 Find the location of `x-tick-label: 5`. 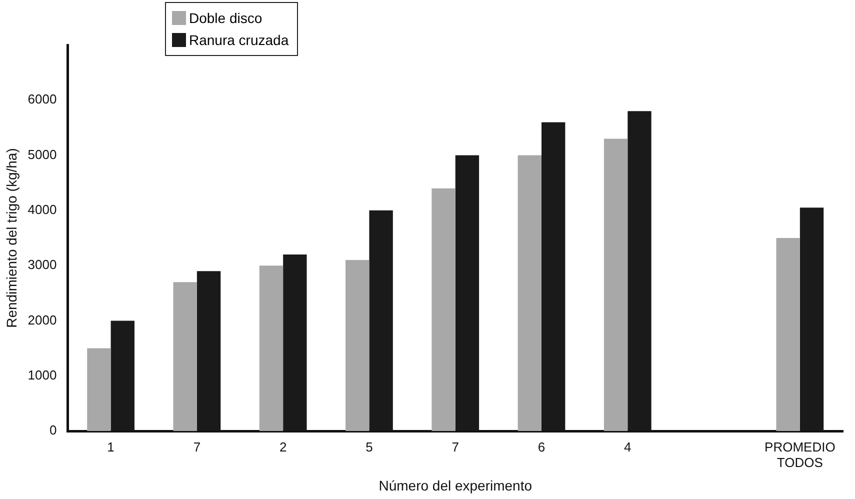

x-tick-label: 5 is located at coordinates (369, 446).